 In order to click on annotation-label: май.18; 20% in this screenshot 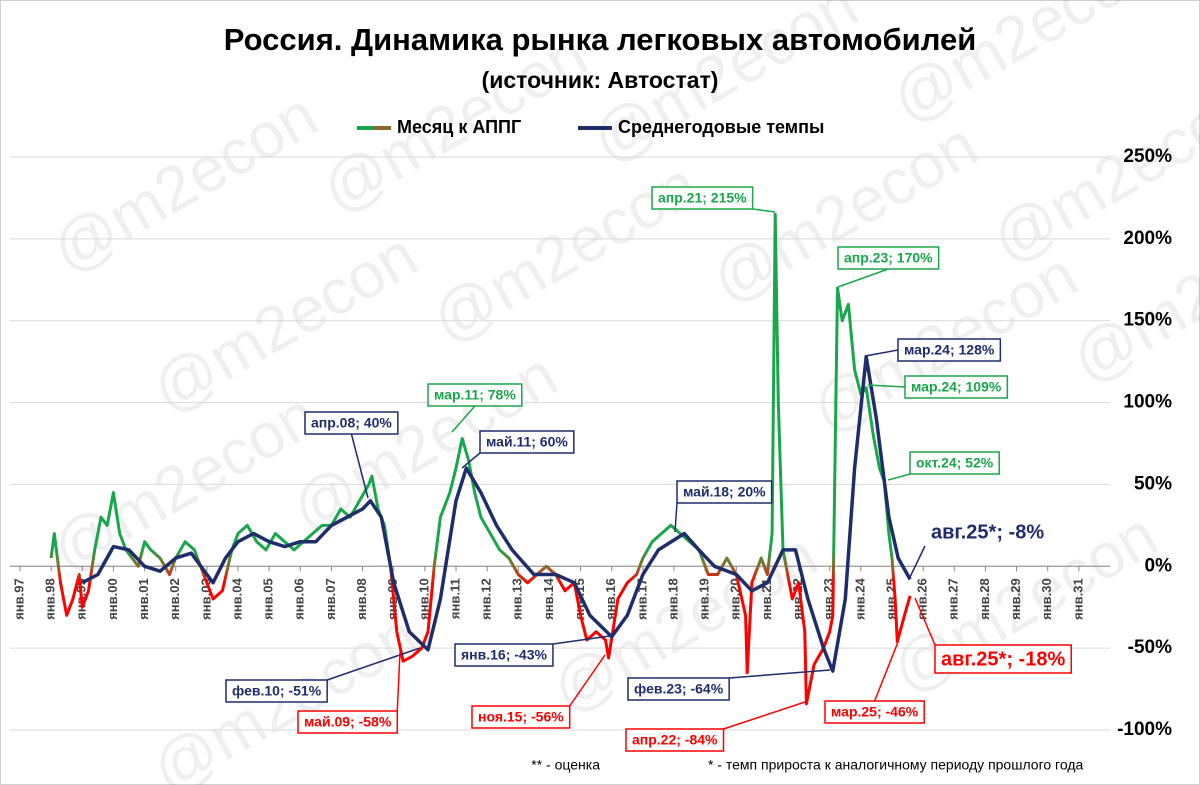, I will do `click(724, 492)`.